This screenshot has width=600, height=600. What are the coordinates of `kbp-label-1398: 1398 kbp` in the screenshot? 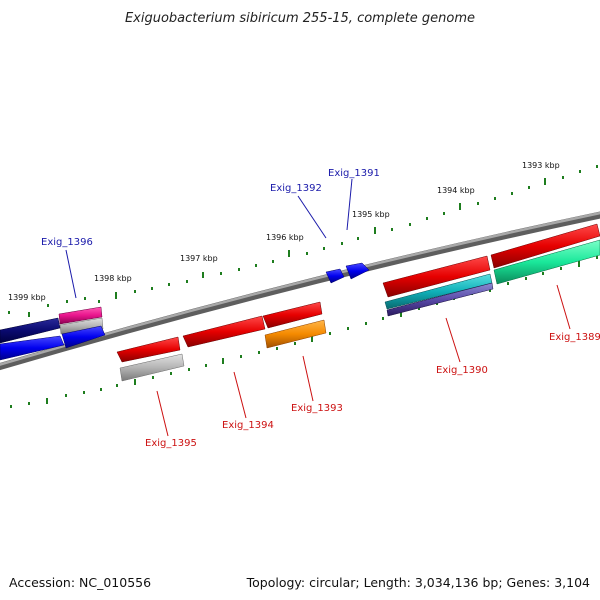 It's located at (113, 278).